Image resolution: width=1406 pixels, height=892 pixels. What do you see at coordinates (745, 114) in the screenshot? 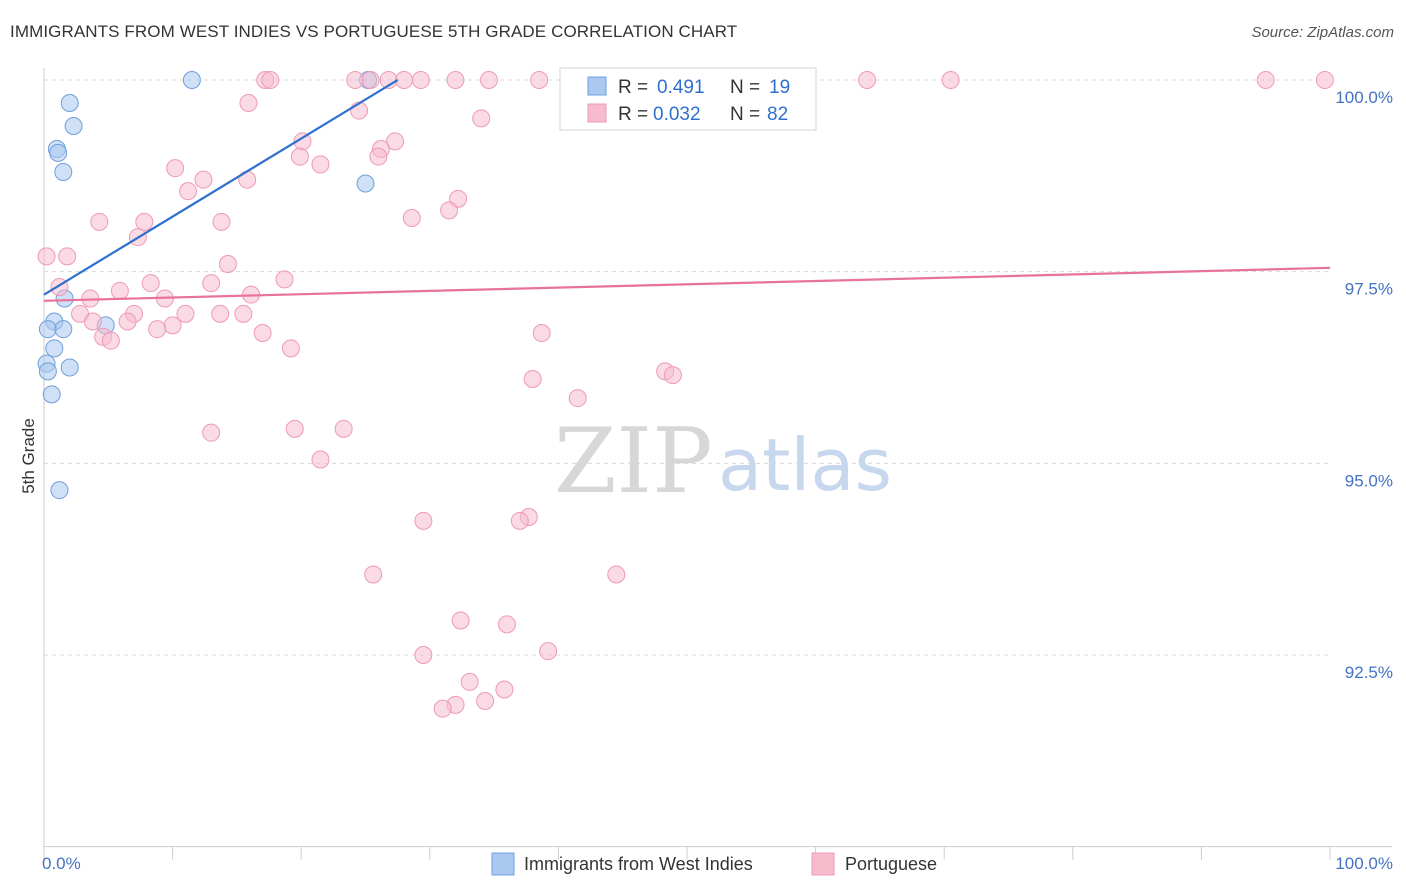
I see `legend-n-label-2: N =` at bounding box center [745, 114].